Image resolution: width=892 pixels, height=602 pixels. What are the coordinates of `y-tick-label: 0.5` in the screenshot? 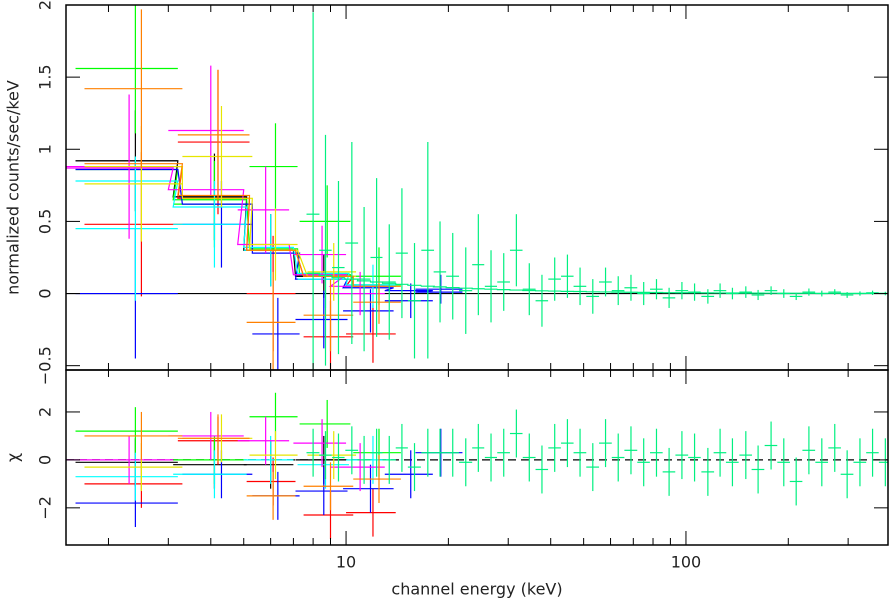 It's located at (45, 221).